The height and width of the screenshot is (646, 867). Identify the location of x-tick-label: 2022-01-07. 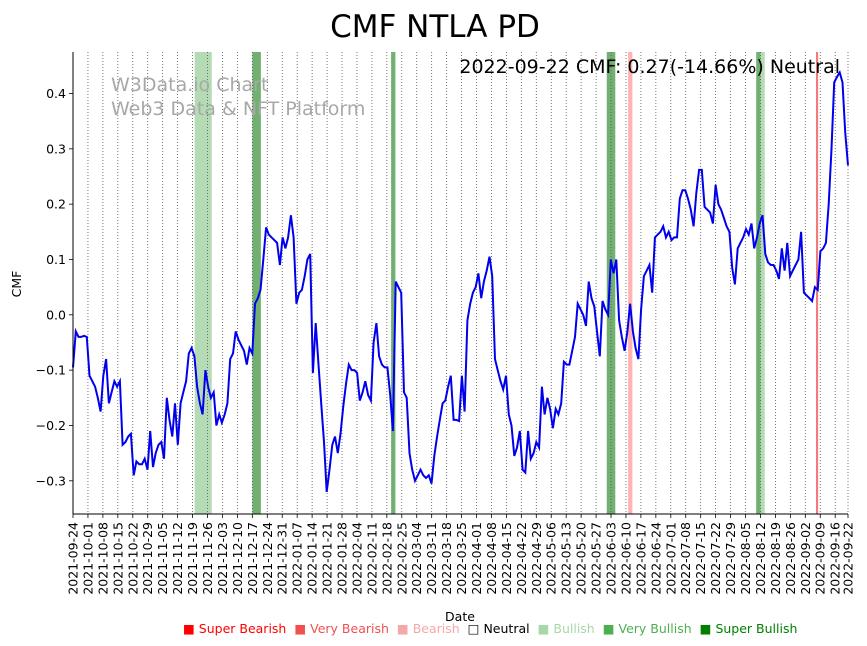
(297, 558).